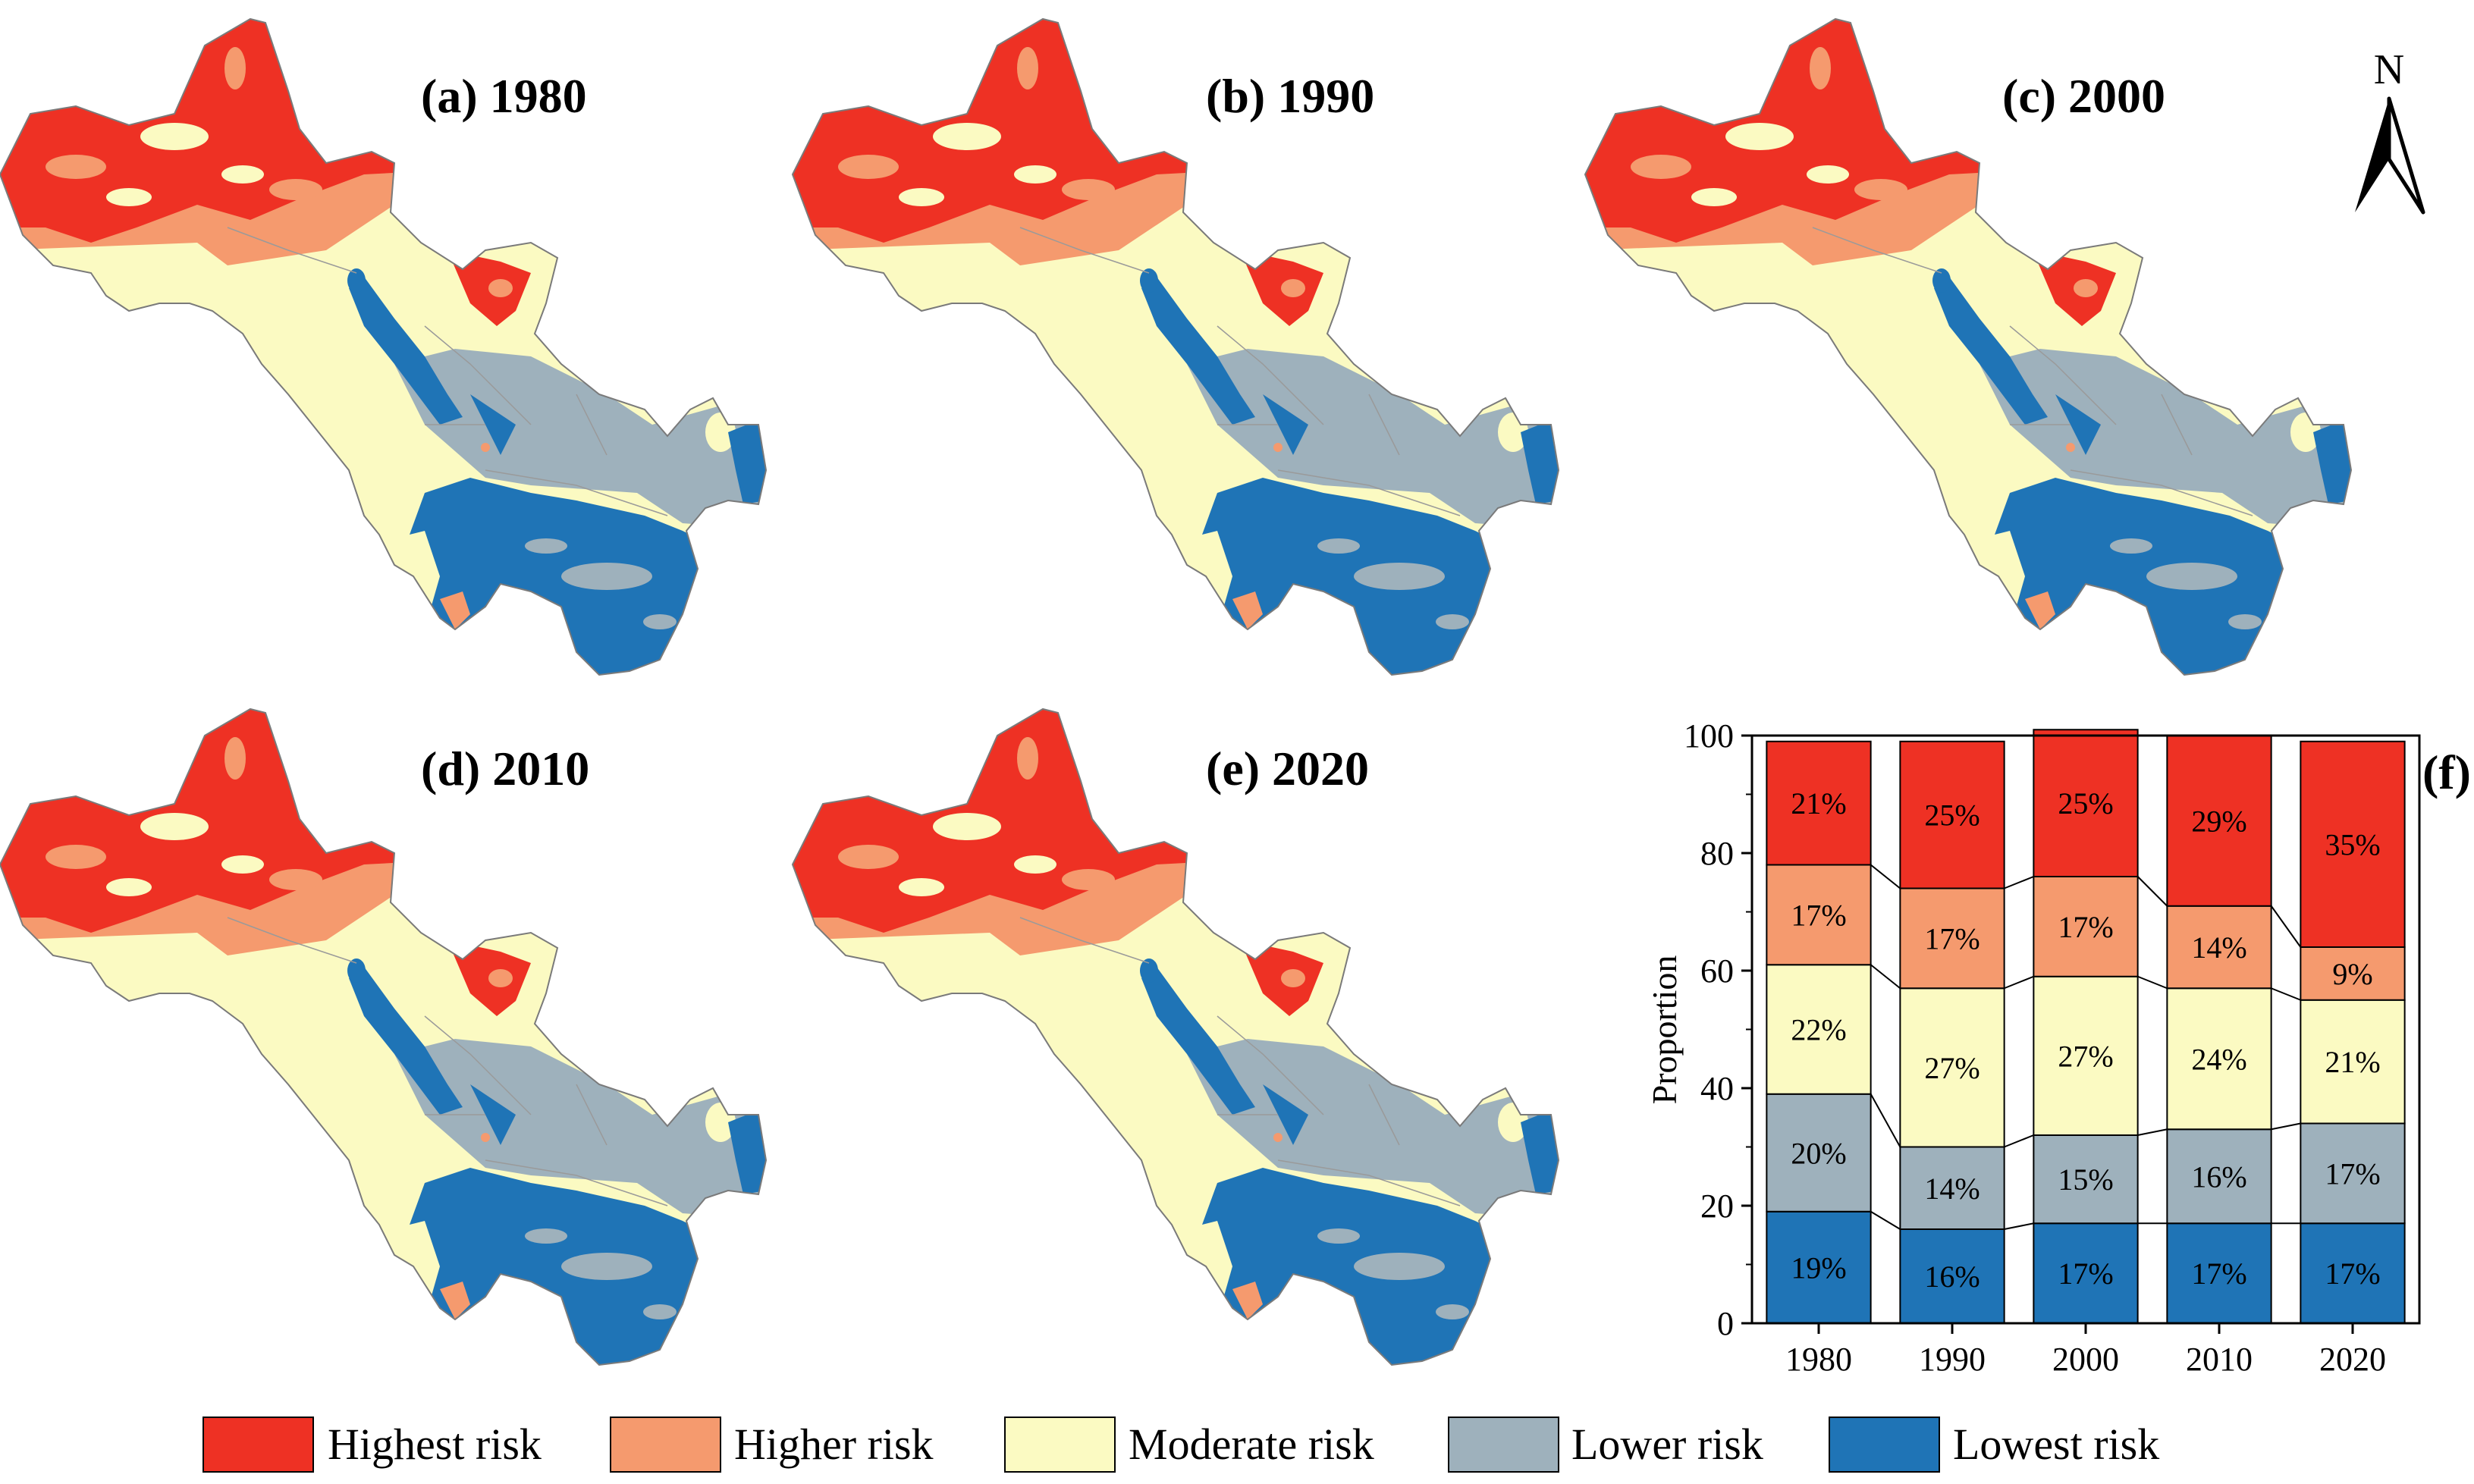 The width and height of the screenshot is (2474, 1484). I want to click on data-label-highest-risk-2020: 35%, so click(2352, 844).